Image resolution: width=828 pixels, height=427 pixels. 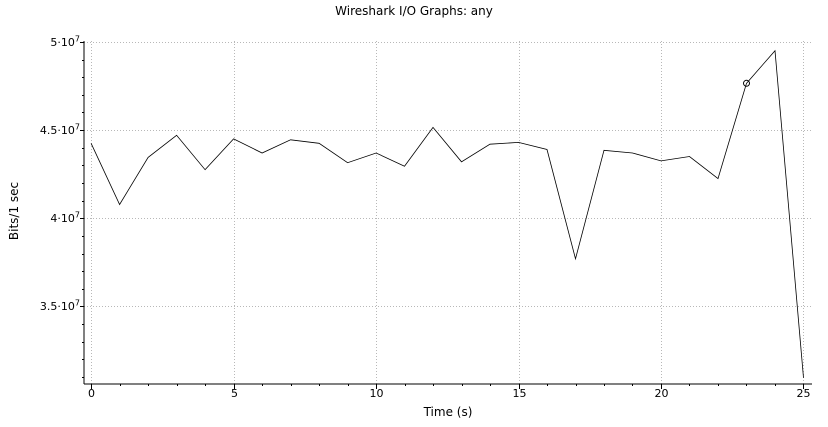 I want to click on marker-layer, so click(x=746, y=83).